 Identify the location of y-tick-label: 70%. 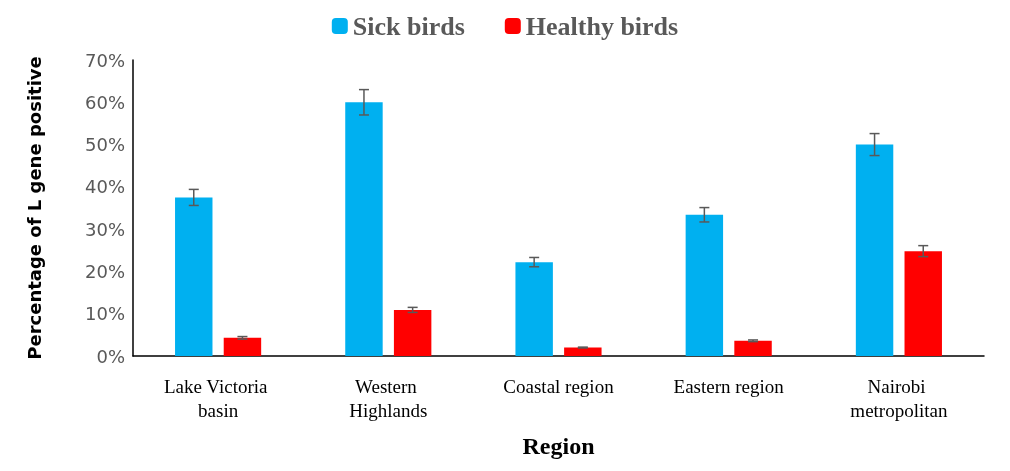
(104, 60).